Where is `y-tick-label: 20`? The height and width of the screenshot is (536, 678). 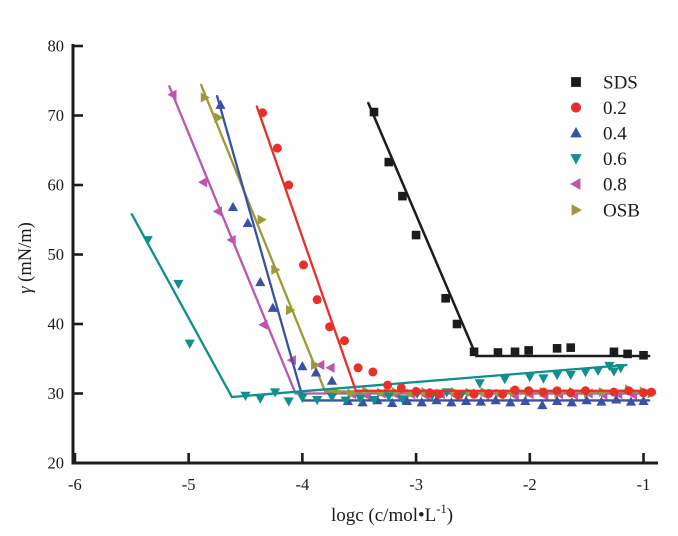
y-tick-label: 20 is located at coordinates (56, 463).